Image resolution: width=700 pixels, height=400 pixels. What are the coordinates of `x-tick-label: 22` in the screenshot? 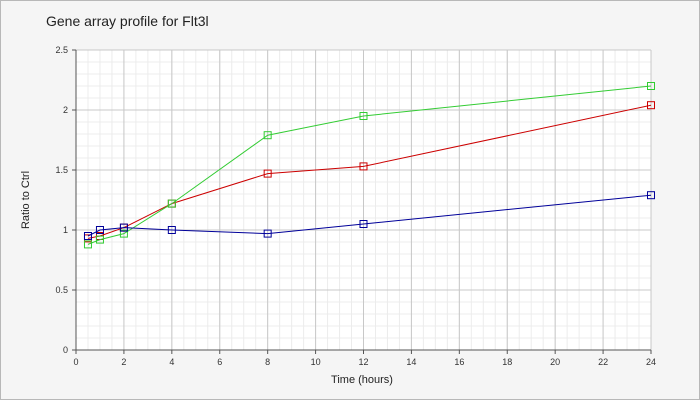 It's located at (603, 362).